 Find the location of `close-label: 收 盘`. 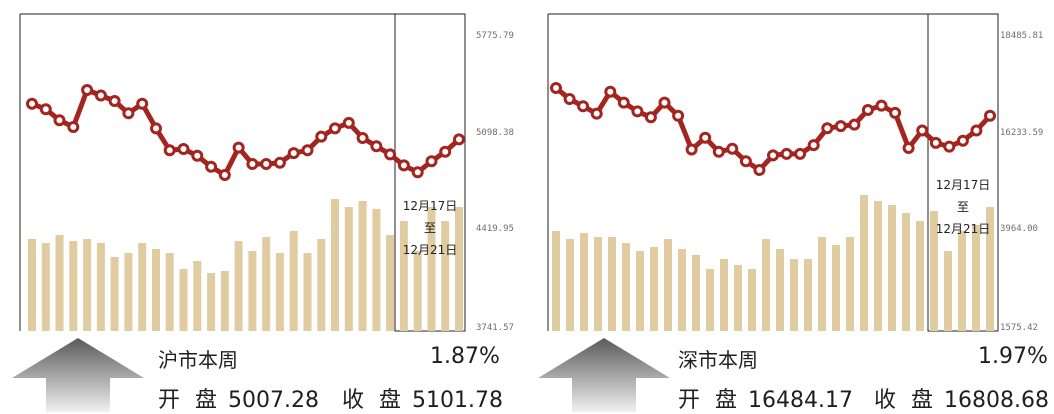

close-label: 收 盘 is located at coordinates (905, 400).